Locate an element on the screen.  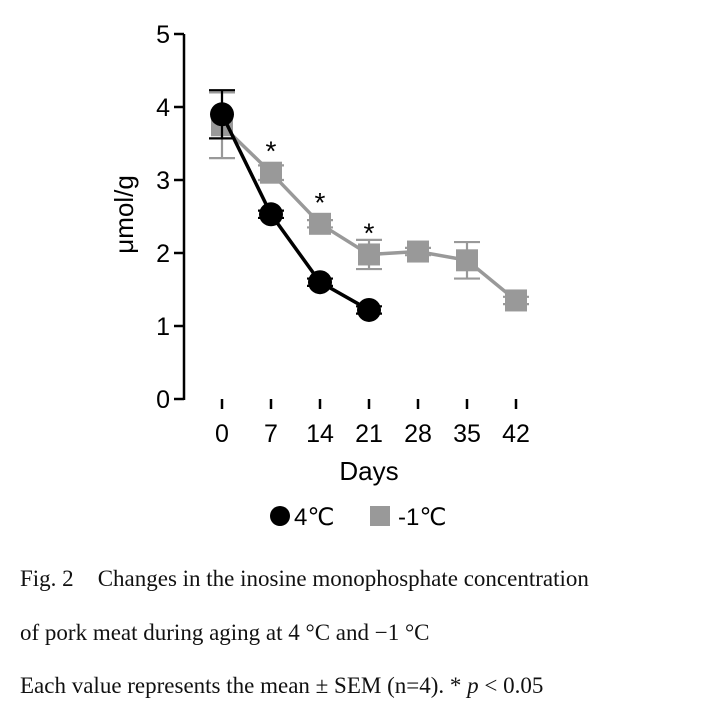
y-tick-label-1: 1 is located at coordinates (163, 327).